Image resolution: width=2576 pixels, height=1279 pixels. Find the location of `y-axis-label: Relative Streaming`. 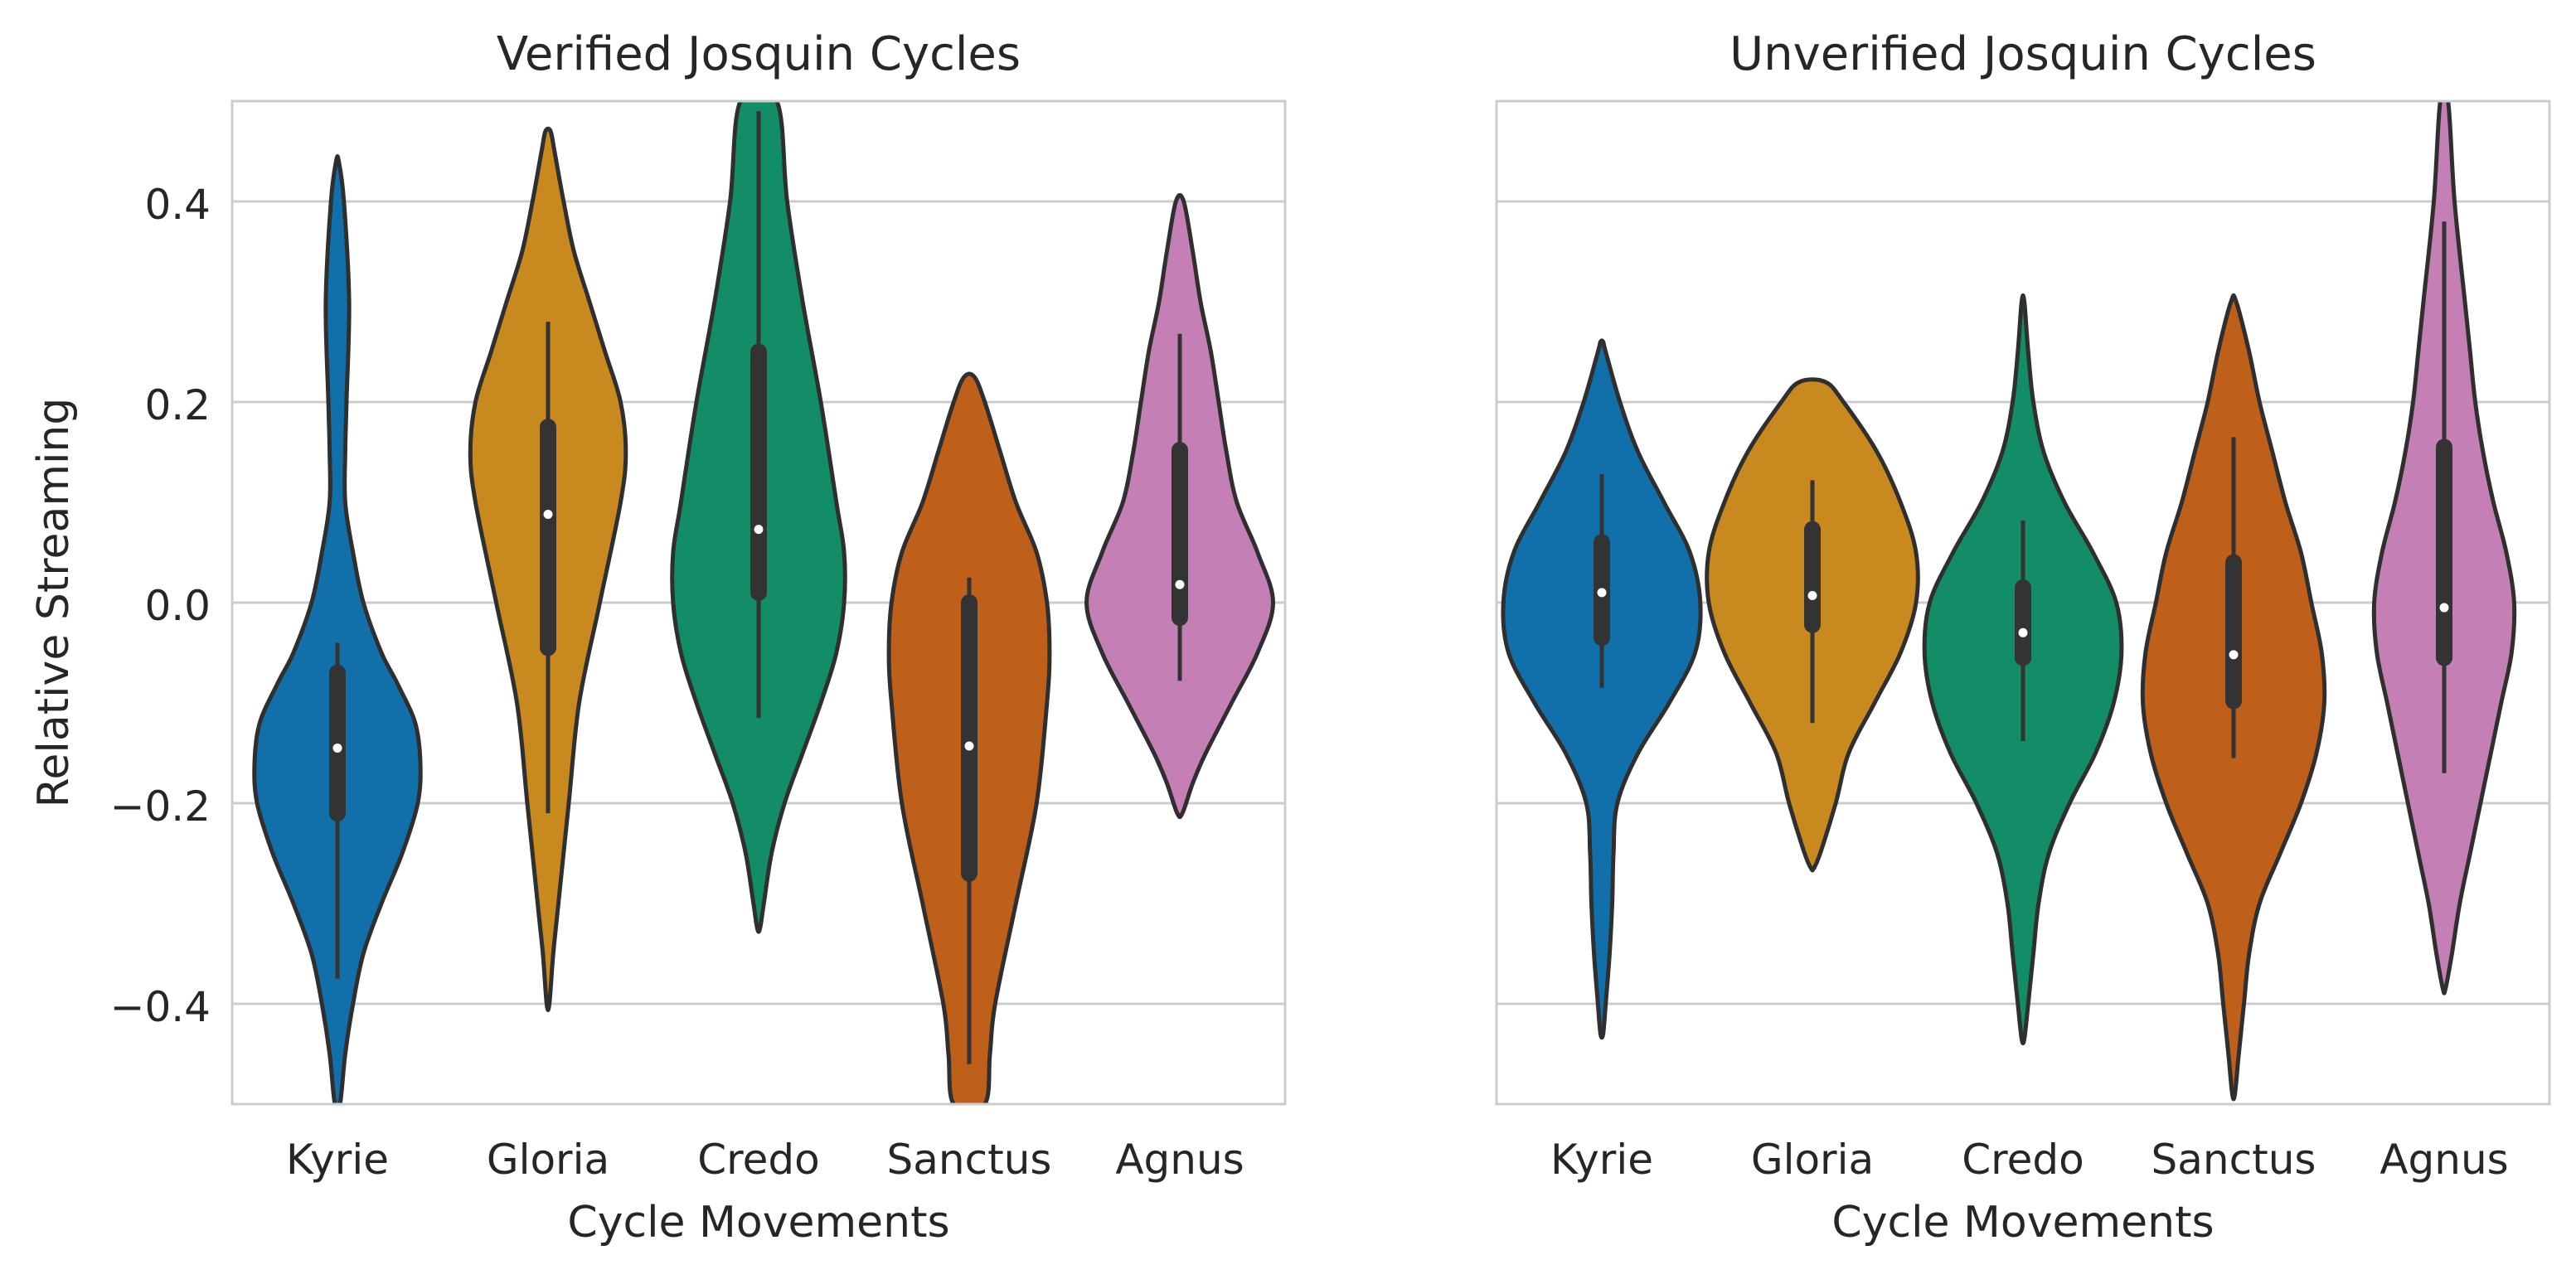

y-axis-label: Relative Streaming is located at coordinates (54, 603).